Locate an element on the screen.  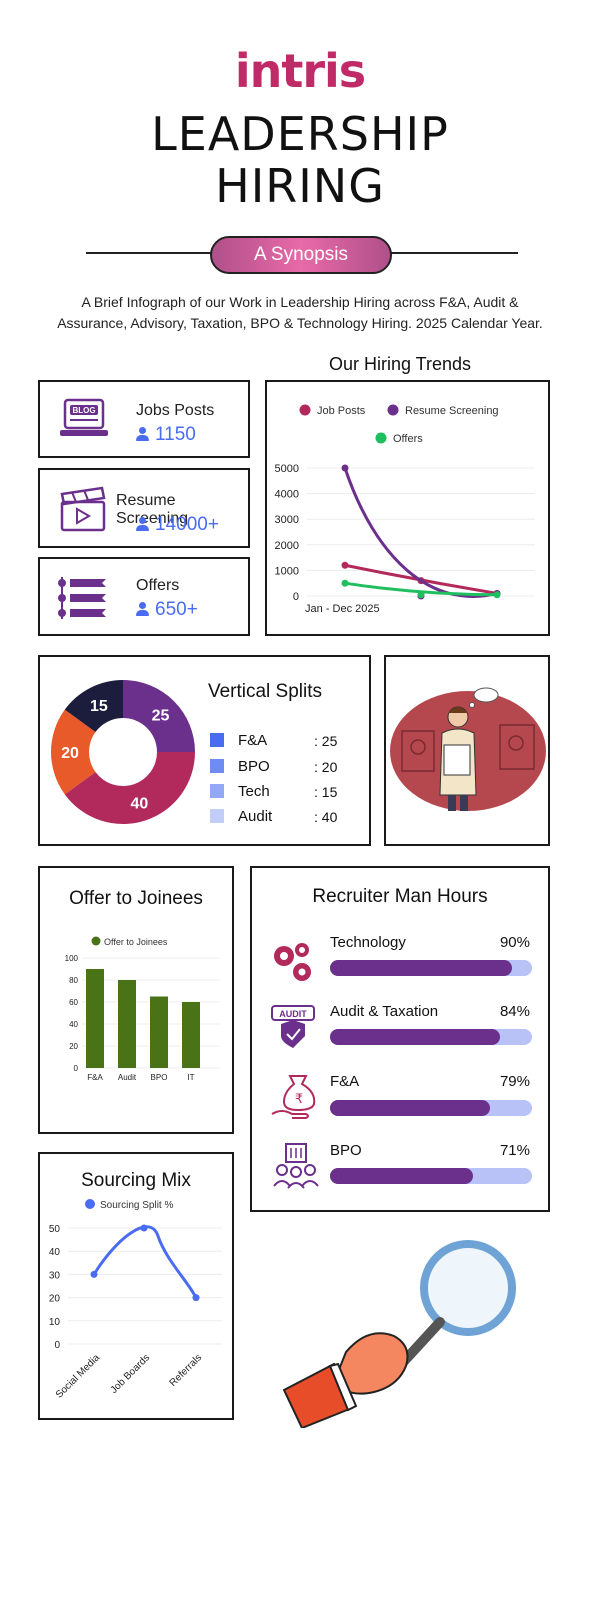
team-building-icon is located at coordinates (296, 1166).